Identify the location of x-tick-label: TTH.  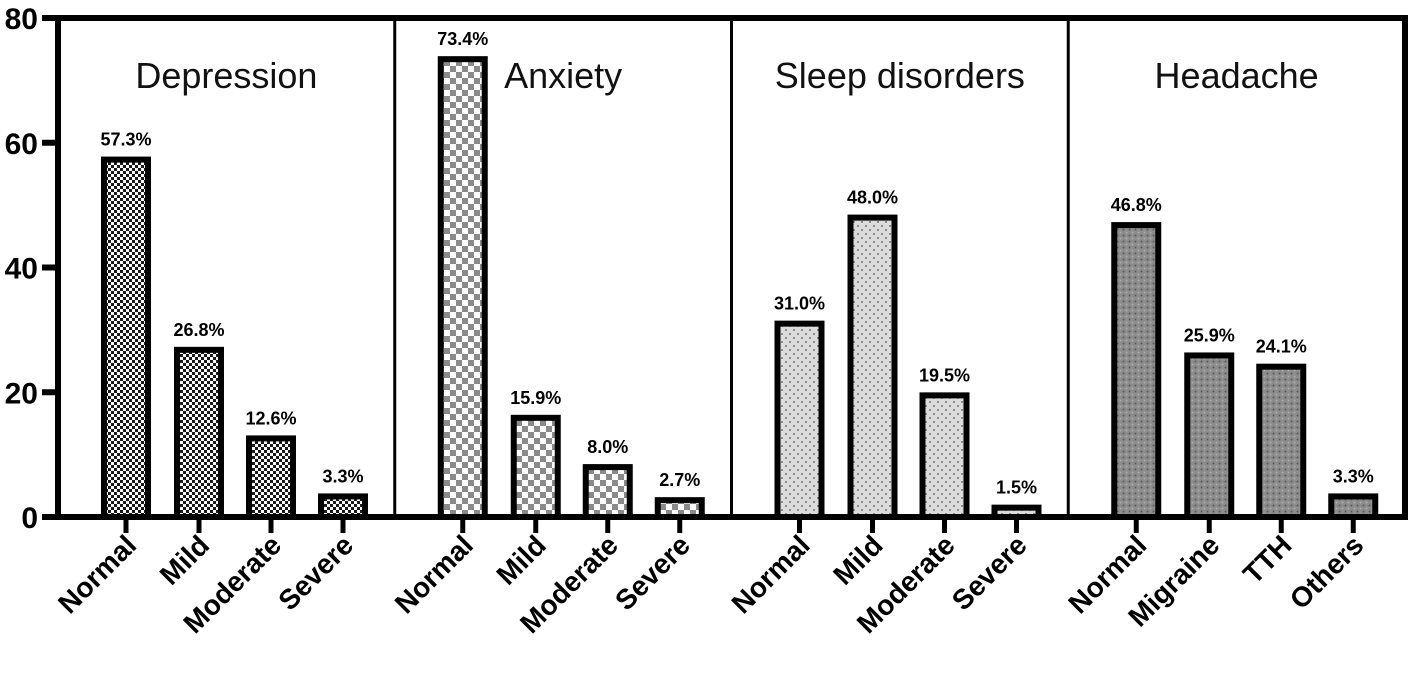
(1267, 559).